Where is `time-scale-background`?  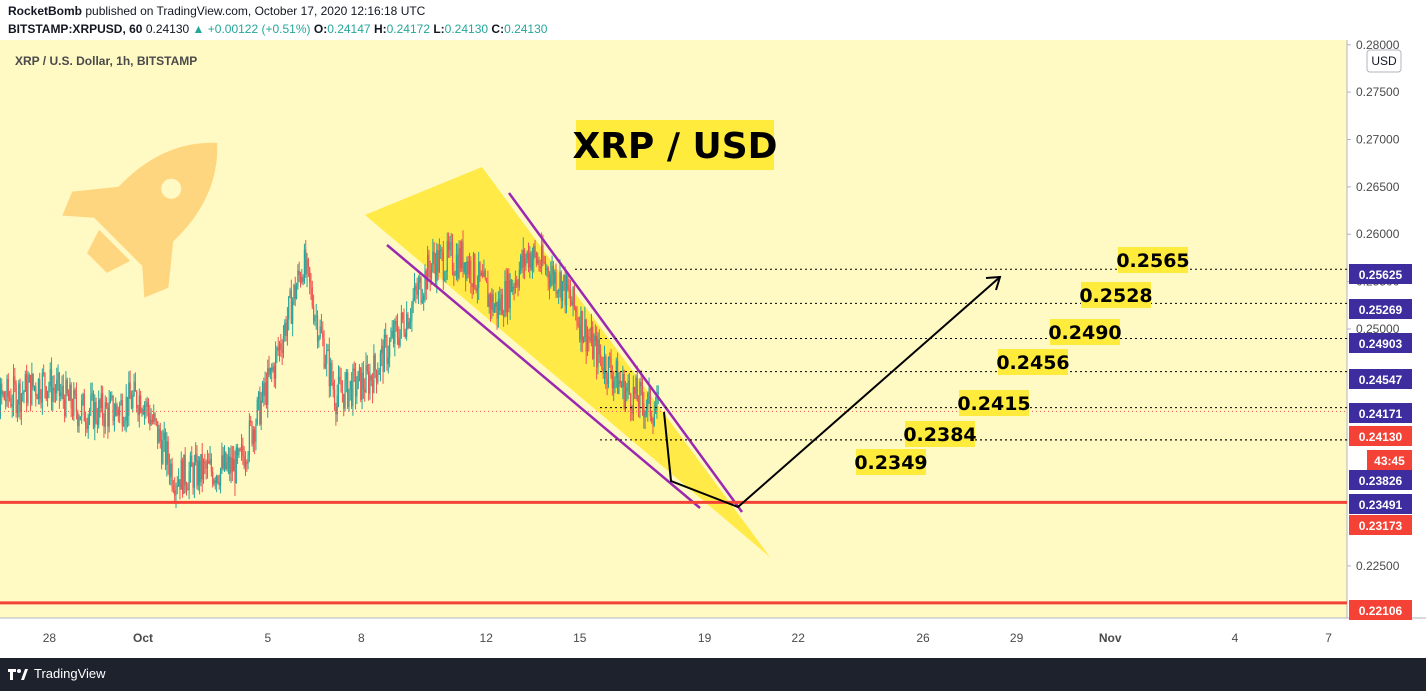 time-scale-background is located at coordinates (713, 640).